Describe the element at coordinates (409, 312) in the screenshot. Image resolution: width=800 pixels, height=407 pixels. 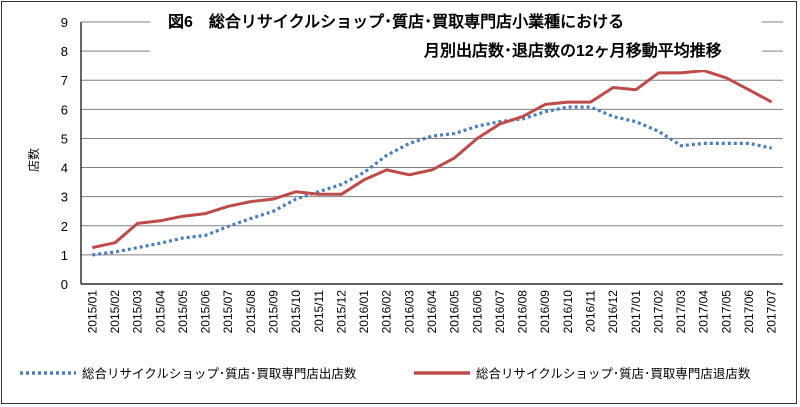
I see `x-tick-label: 2016/03` at that location.